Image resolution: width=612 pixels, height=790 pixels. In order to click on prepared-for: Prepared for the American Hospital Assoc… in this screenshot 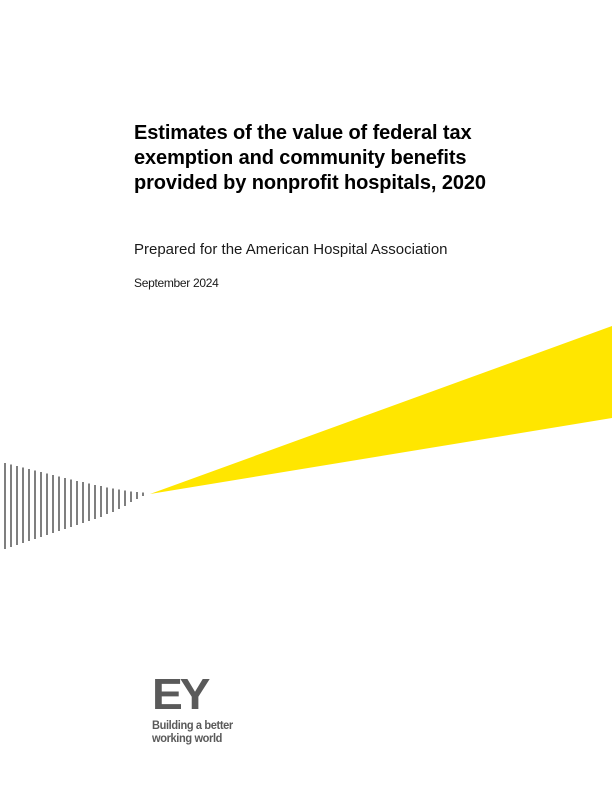, I will do `click(291, 249)`.